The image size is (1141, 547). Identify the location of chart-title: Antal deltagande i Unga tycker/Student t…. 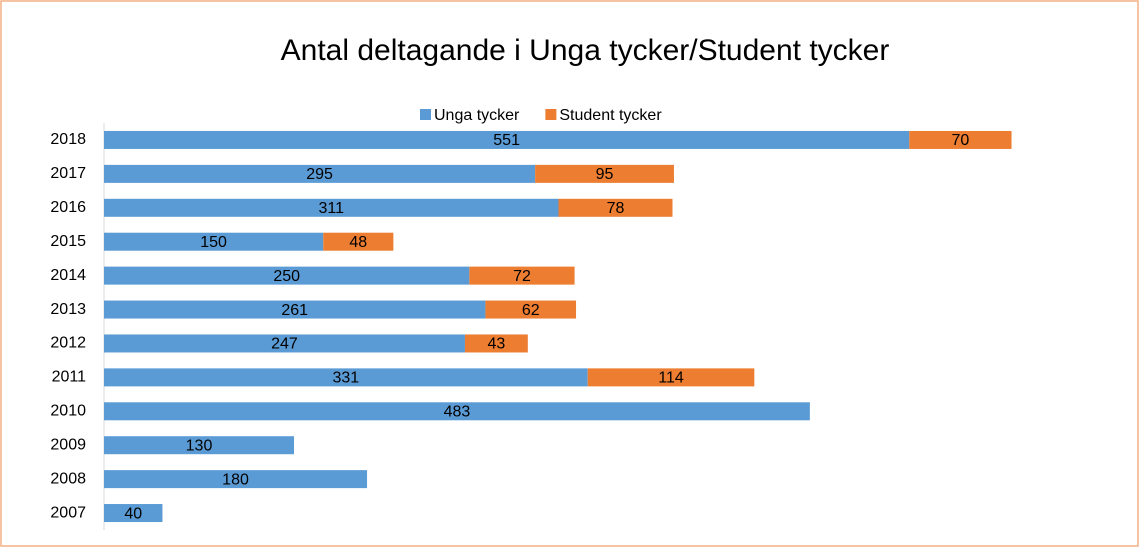
(585, 50).